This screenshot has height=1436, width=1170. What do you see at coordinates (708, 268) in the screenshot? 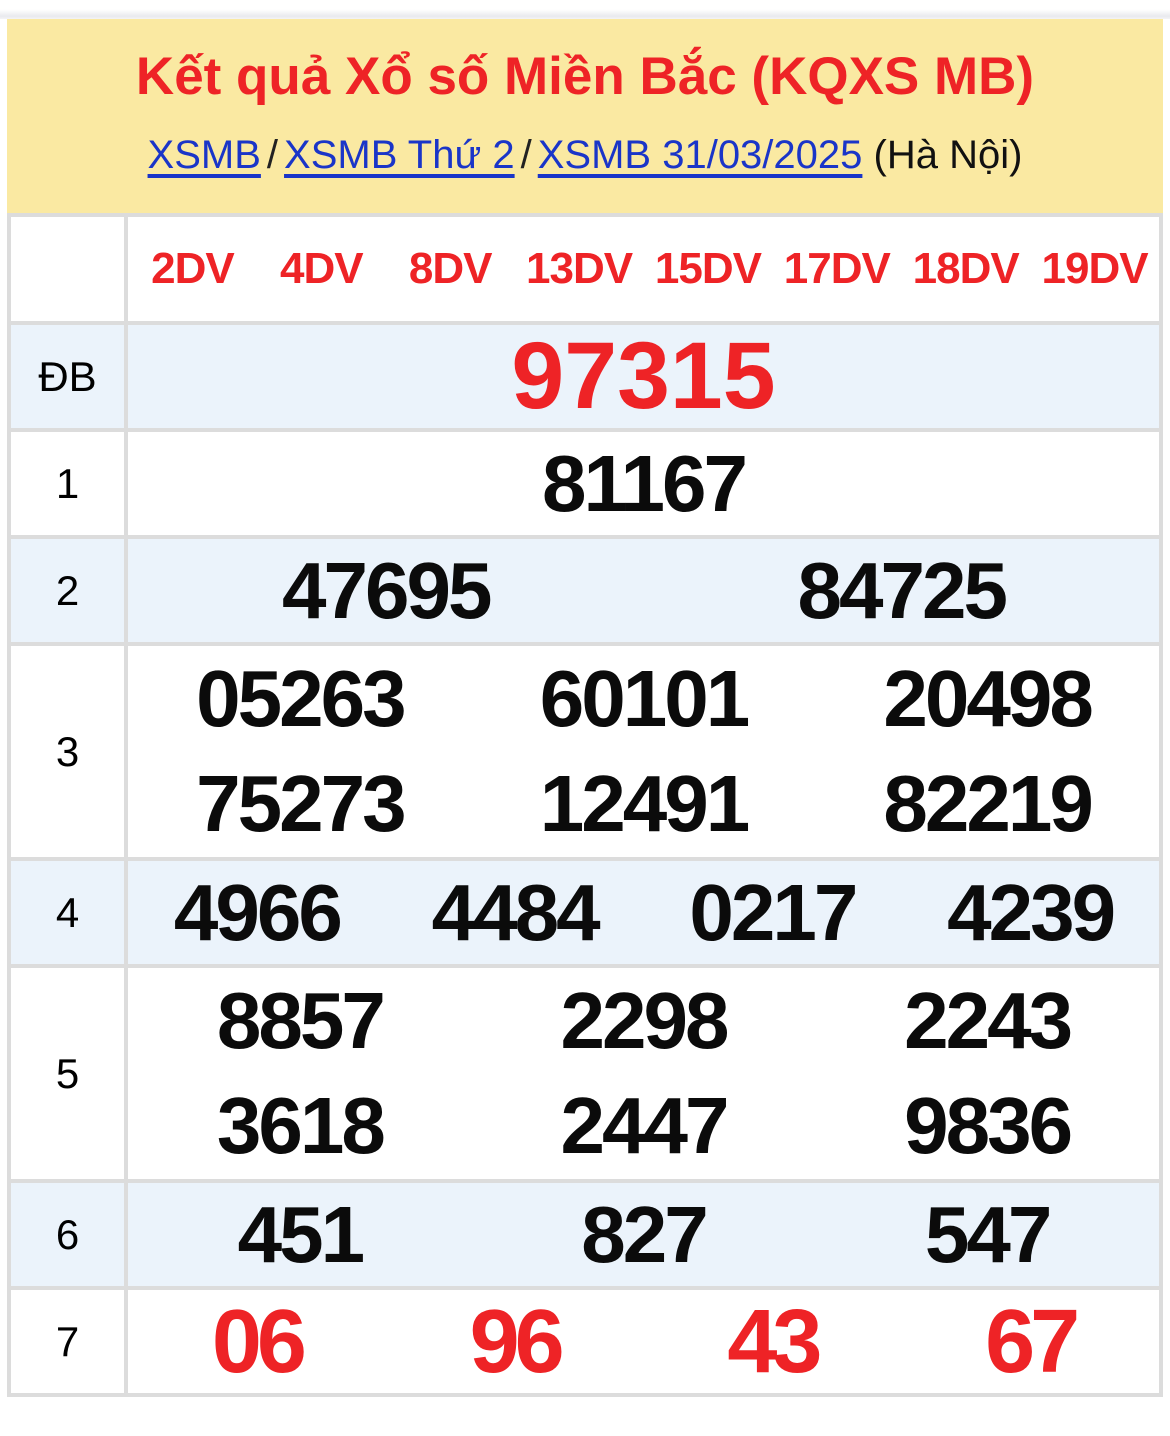
I see `dv-tab-15dv: 15DV` at bounding box center [708, 268].